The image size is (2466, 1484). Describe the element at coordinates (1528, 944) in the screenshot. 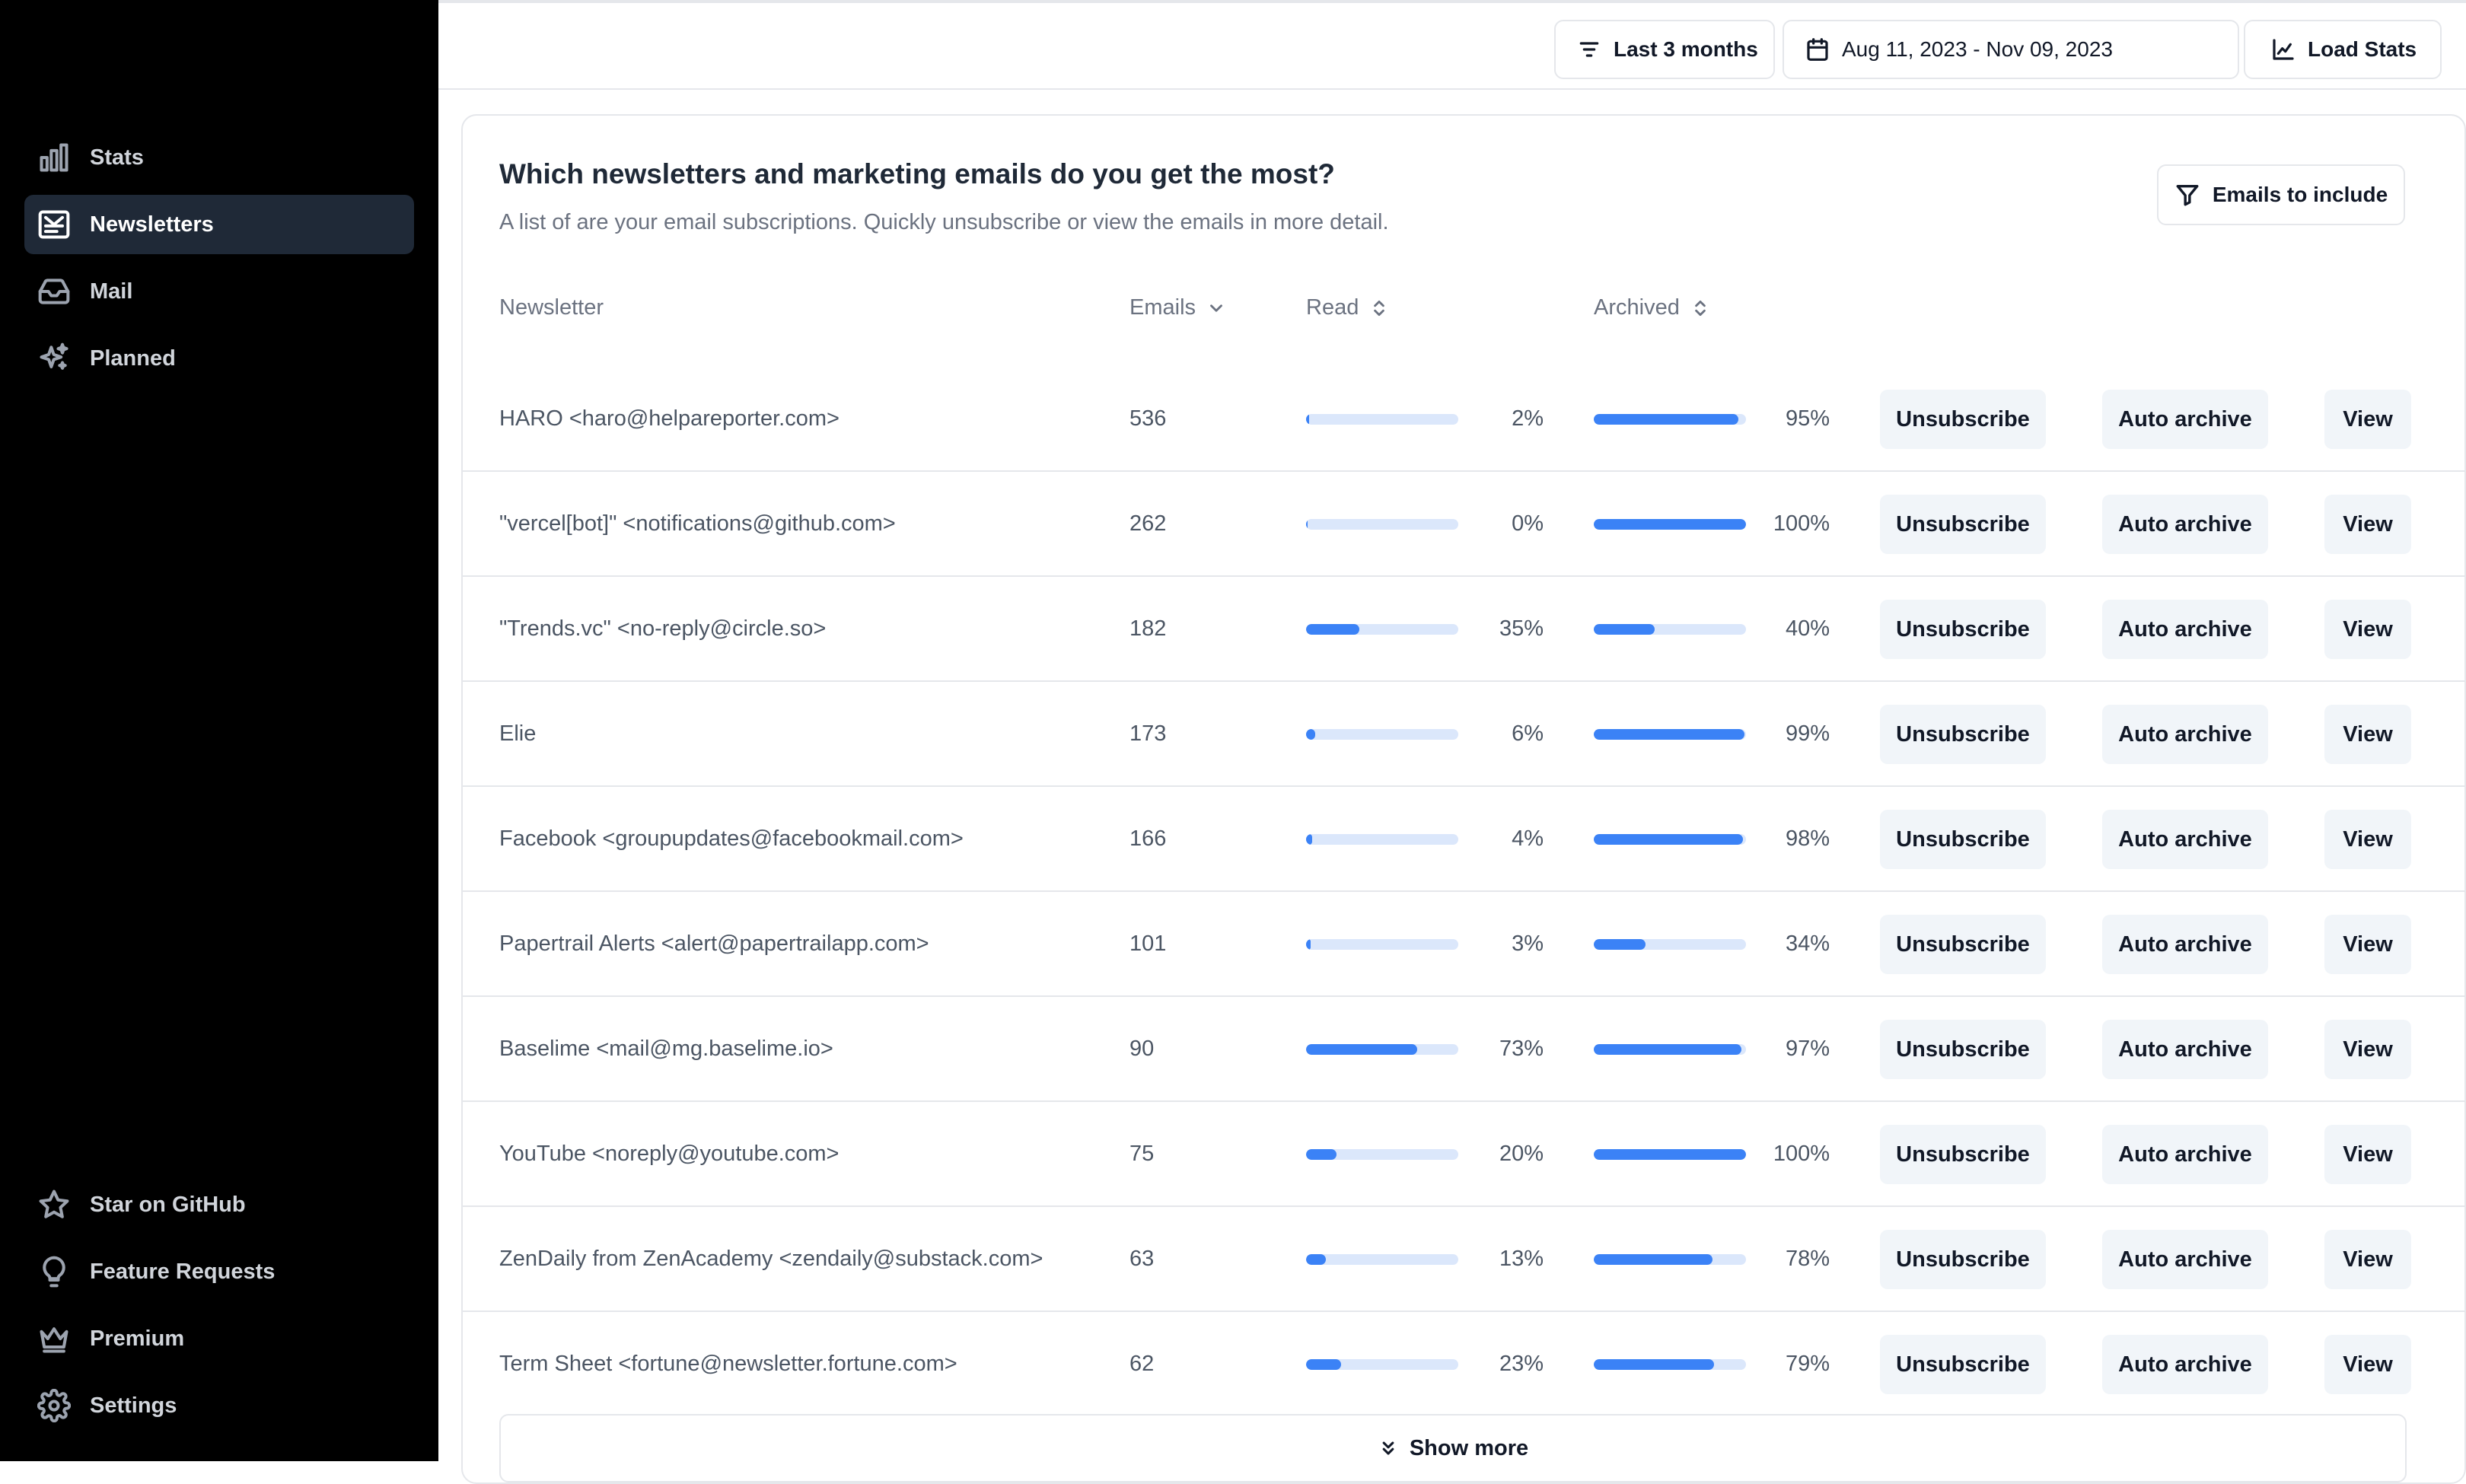

I see `read-percent: 3%` at that location.